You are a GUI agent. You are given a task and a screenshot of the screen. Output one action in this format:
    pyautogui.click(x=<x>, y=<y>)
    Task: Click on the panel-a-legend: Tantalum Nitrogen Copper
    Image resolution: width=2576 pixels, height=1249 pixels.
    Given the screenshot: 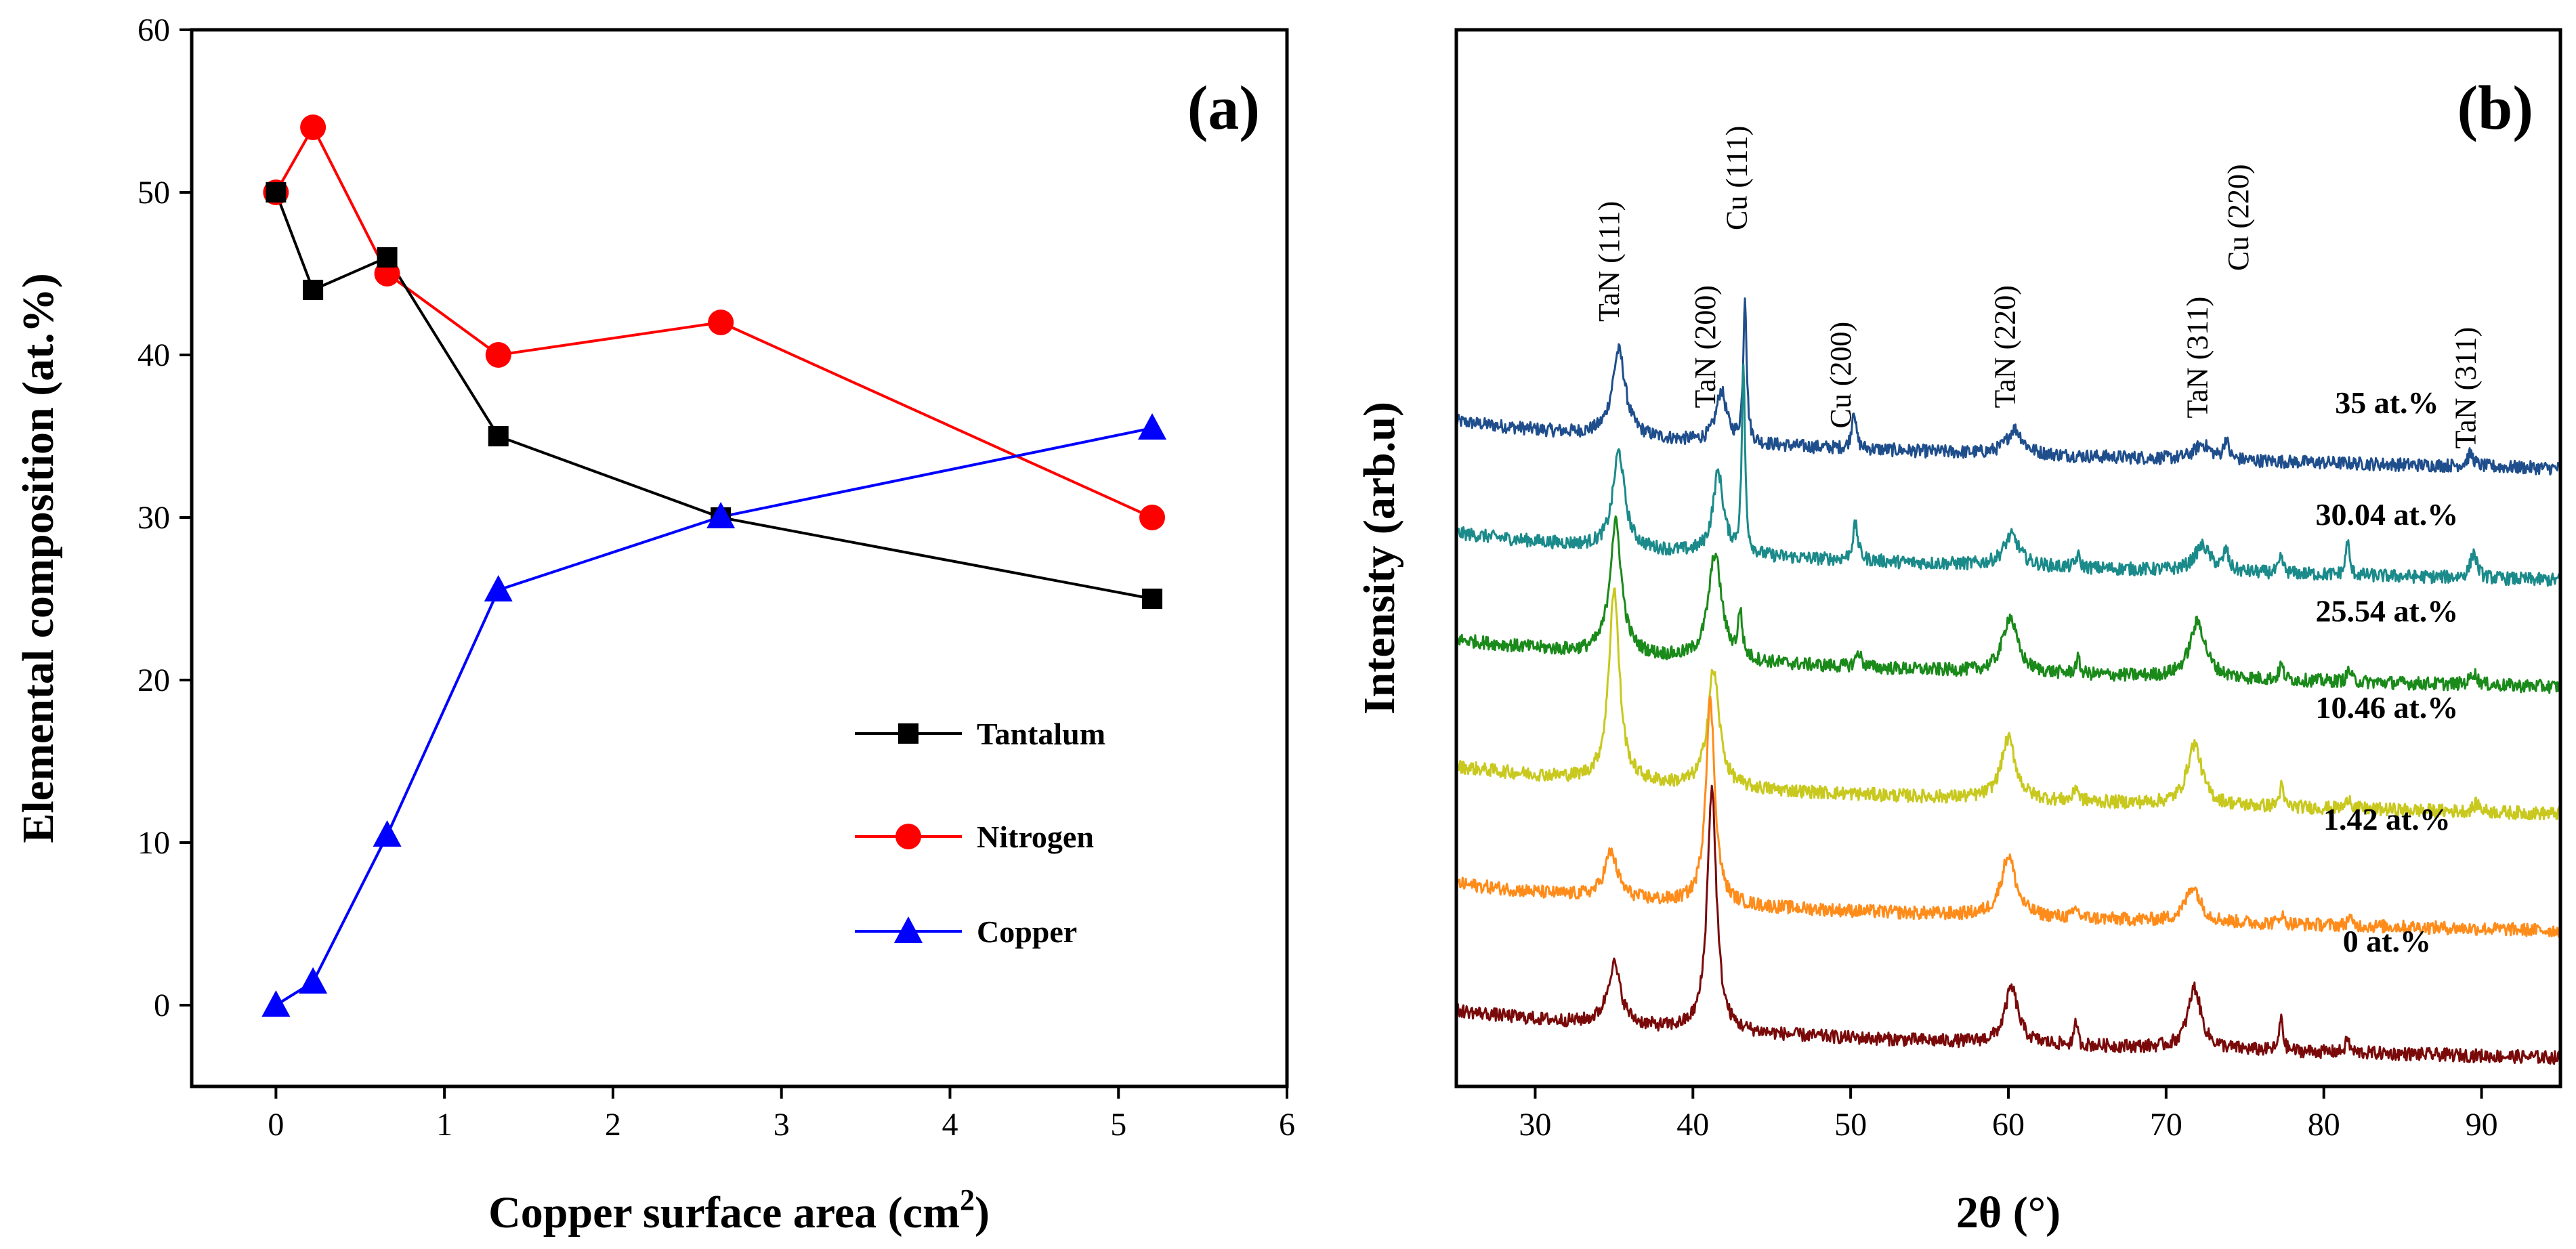 What is the action you would take?
    pyautogui.click(x=980, y=833)
    